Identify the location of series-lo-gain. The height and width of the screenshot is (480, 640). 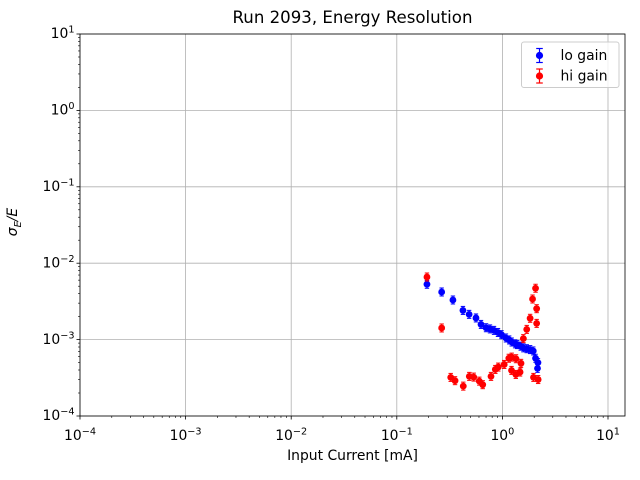
(482, 326).